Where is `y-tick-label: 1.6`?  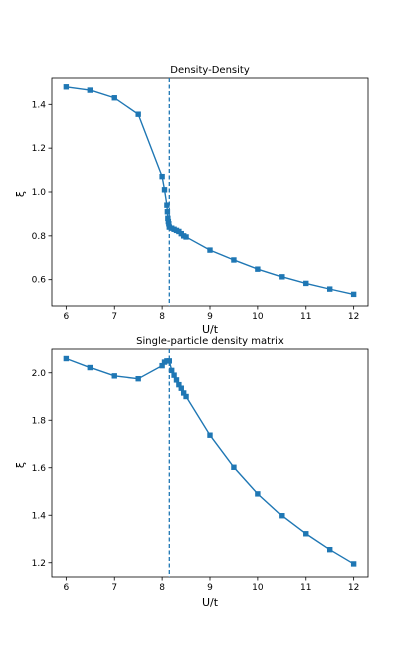 y-tick-label: 1.6 is located at coordinates (39, 469).